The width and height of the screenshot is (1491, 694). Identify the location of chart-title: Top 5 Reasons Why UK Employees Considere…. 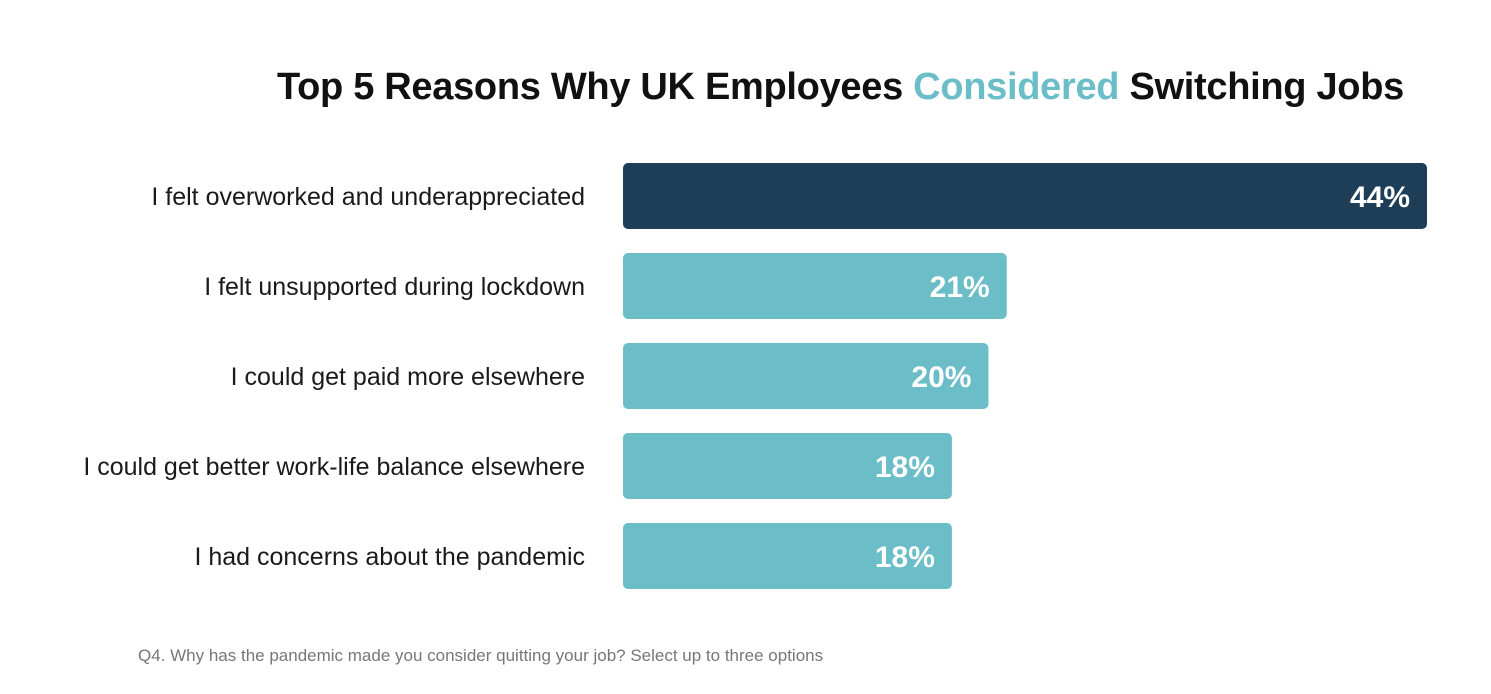
(745, 87).